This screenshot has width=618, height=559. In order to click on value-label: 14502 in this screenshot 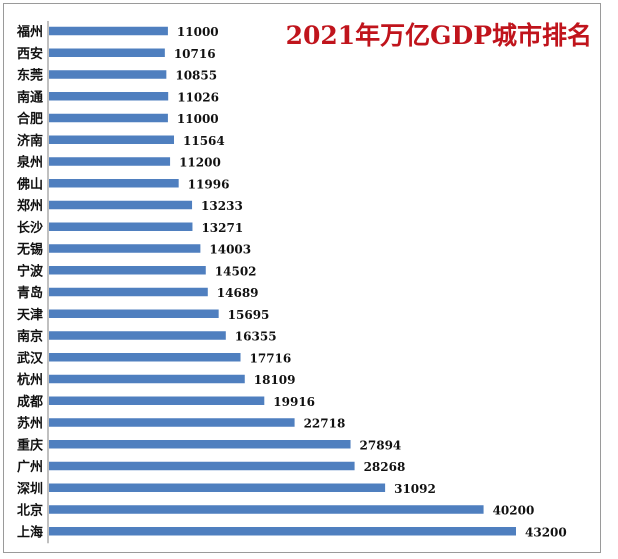, I will do `click(236, 271)`.